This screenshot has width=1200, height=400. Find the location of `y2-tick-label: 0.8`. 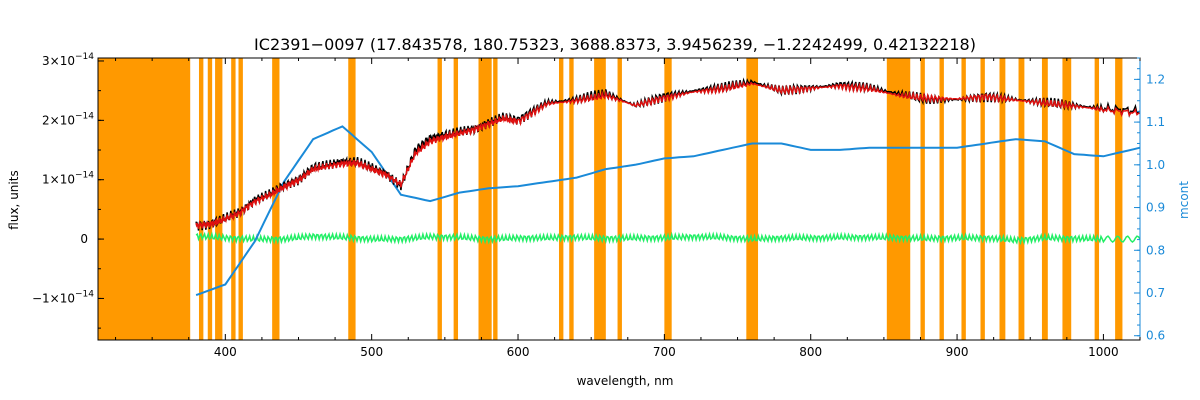

y2-tick-label: 0.8 is located at coordinates (1155, 250).